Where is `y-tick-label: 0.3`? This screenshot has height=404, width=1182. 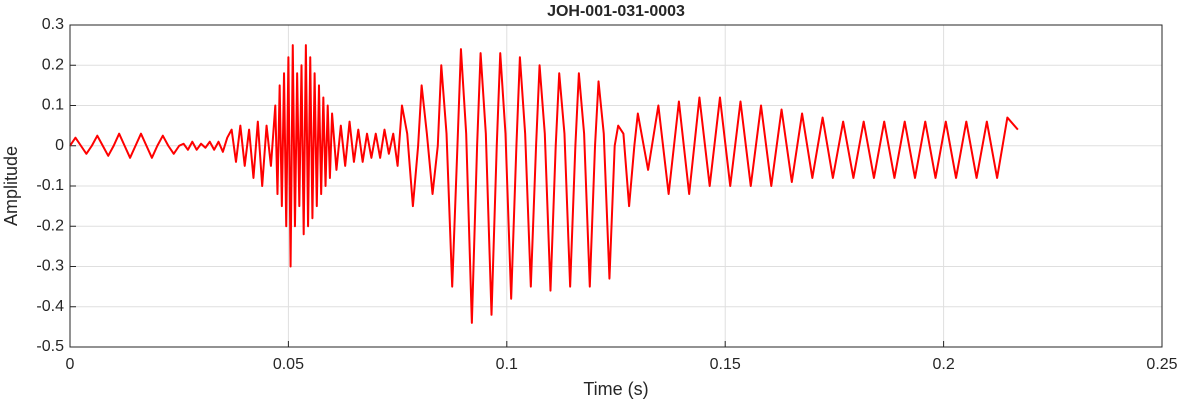
y-tick-label: 0.3 is located at coordinates (53, 24).